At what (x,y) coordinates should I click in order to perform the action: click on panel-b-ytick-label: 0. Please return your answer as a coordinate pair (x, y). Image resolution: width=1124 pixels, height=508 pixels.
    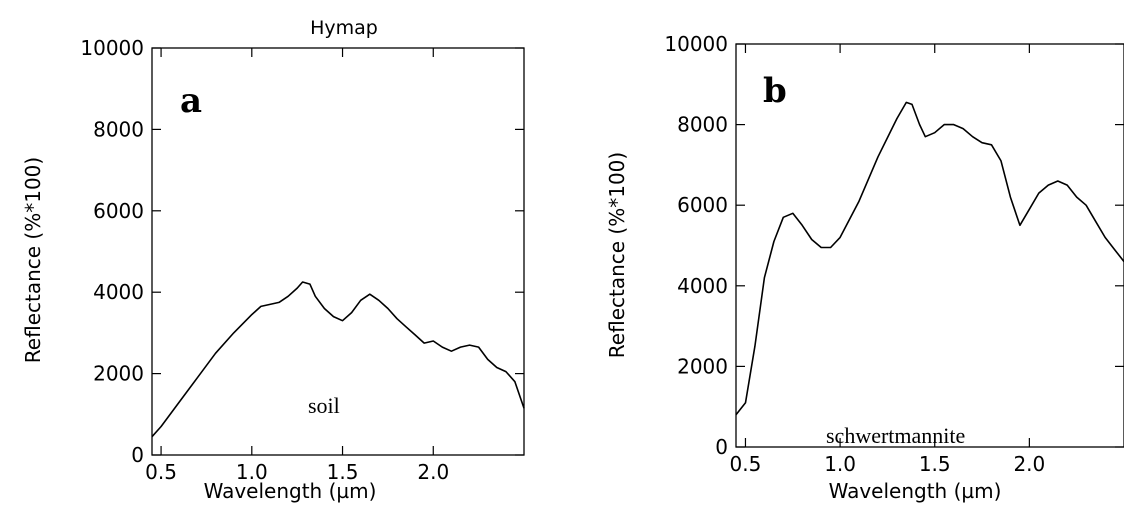
    Looking at the image, I should click on (721, 447).